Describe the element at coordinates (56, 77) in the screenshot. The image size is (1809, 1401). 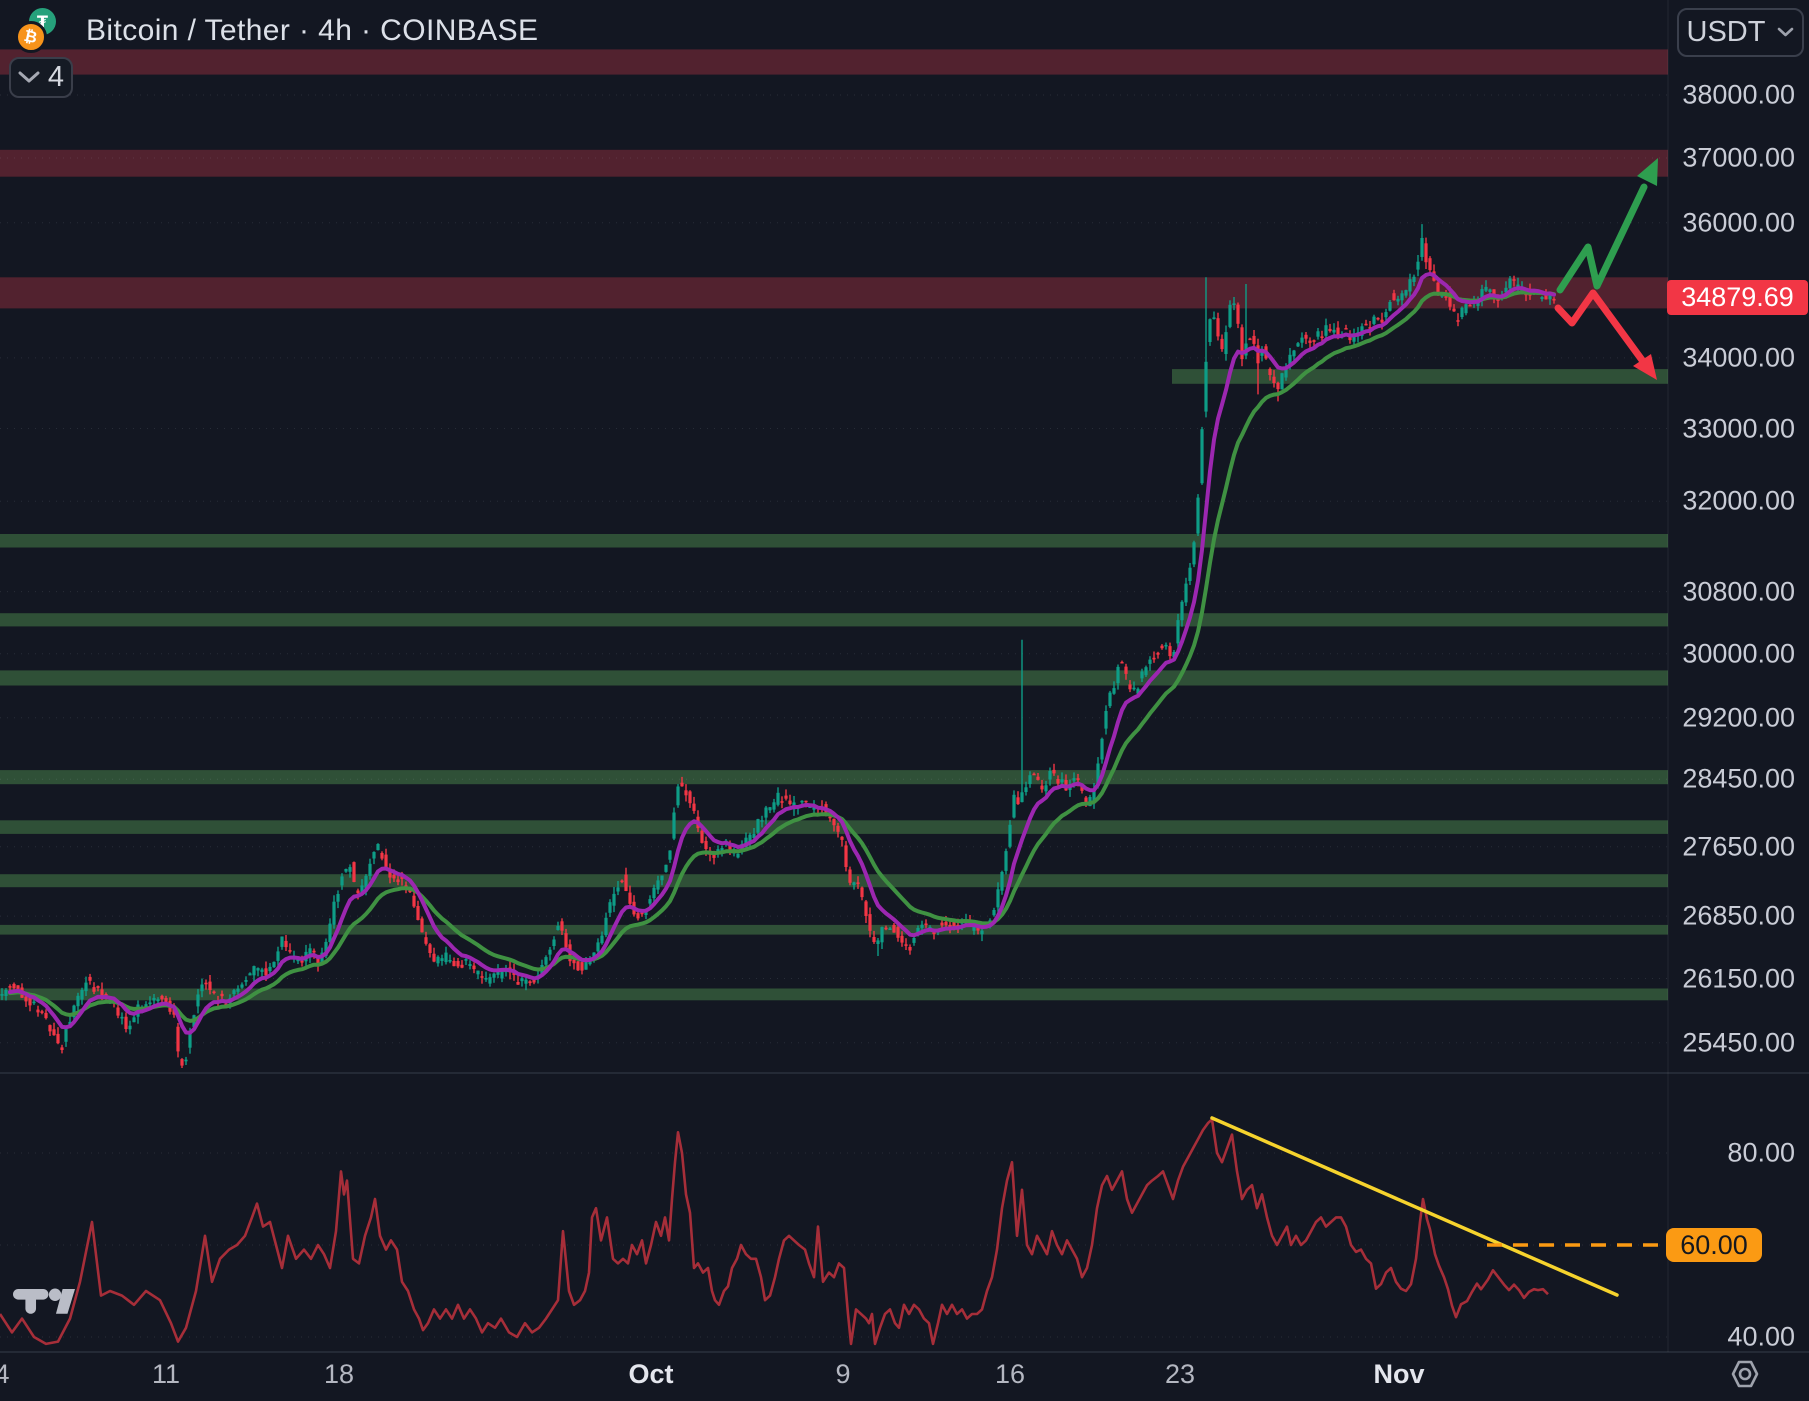
I see `interval-label: 4` at that location.